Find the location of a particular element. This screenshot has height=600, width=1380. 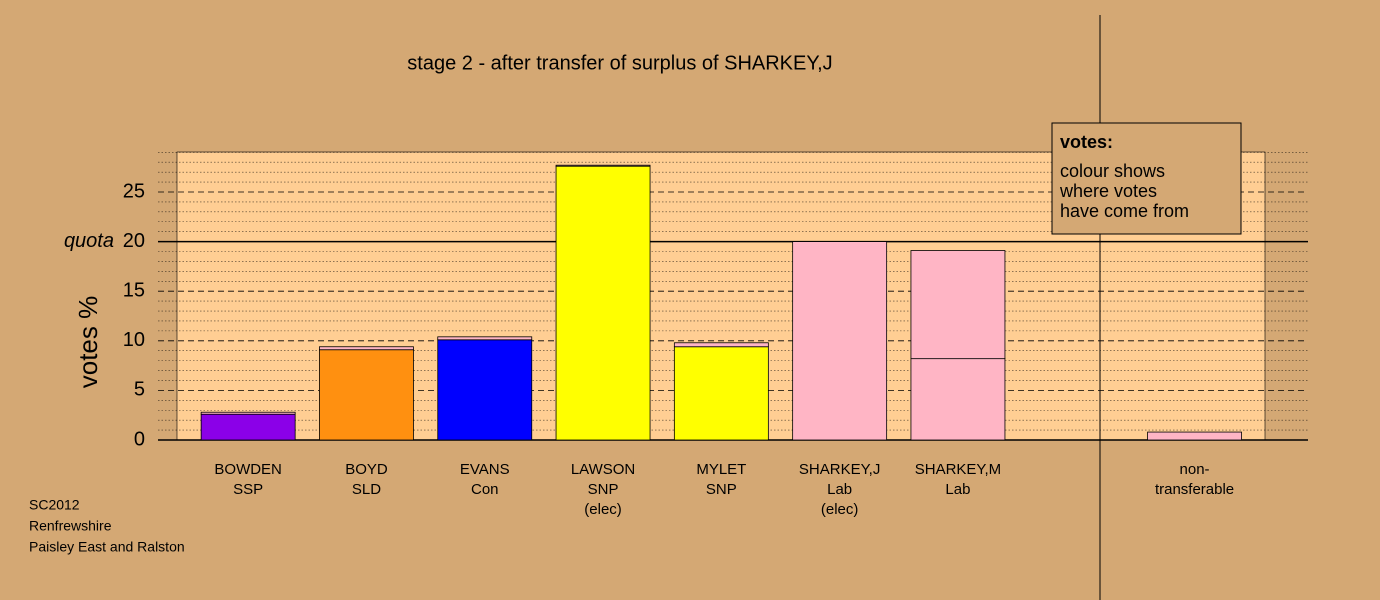

y-tick-label: 20 is located at coordinates (134, 241).